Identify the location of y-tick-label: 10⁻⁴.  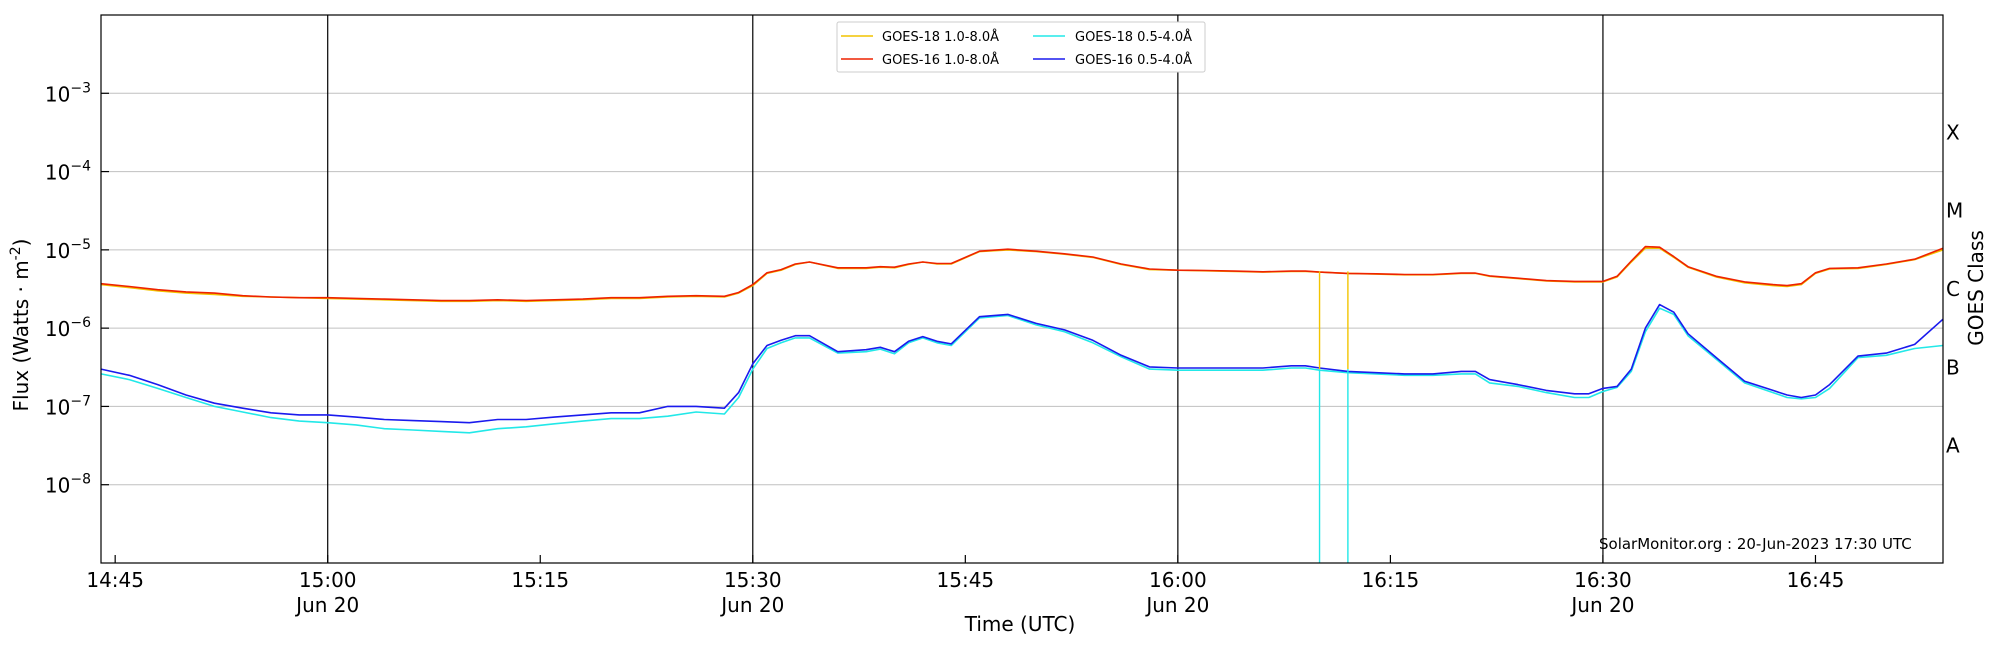
(68, 172).